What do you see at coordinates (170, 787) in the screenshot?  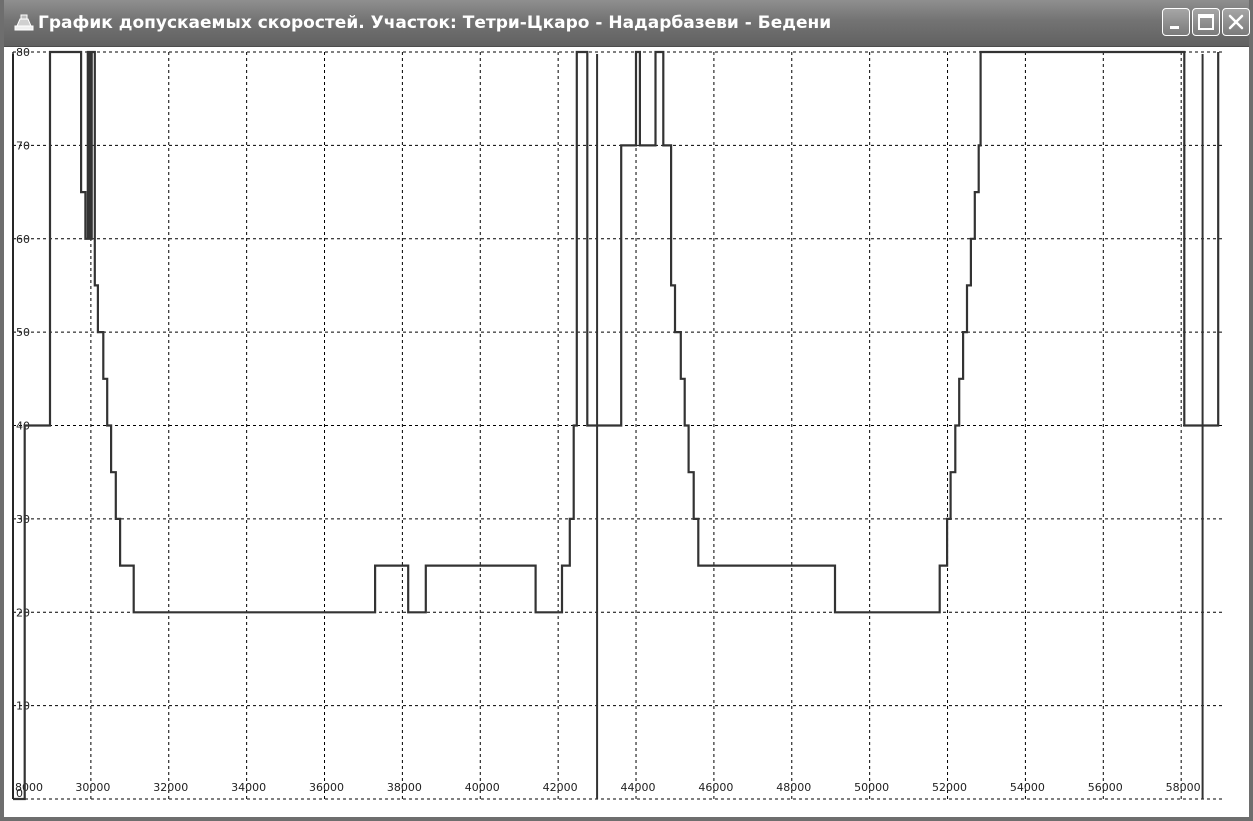 I see `x-tick-label: 32000` at bounding box center [170, 787].